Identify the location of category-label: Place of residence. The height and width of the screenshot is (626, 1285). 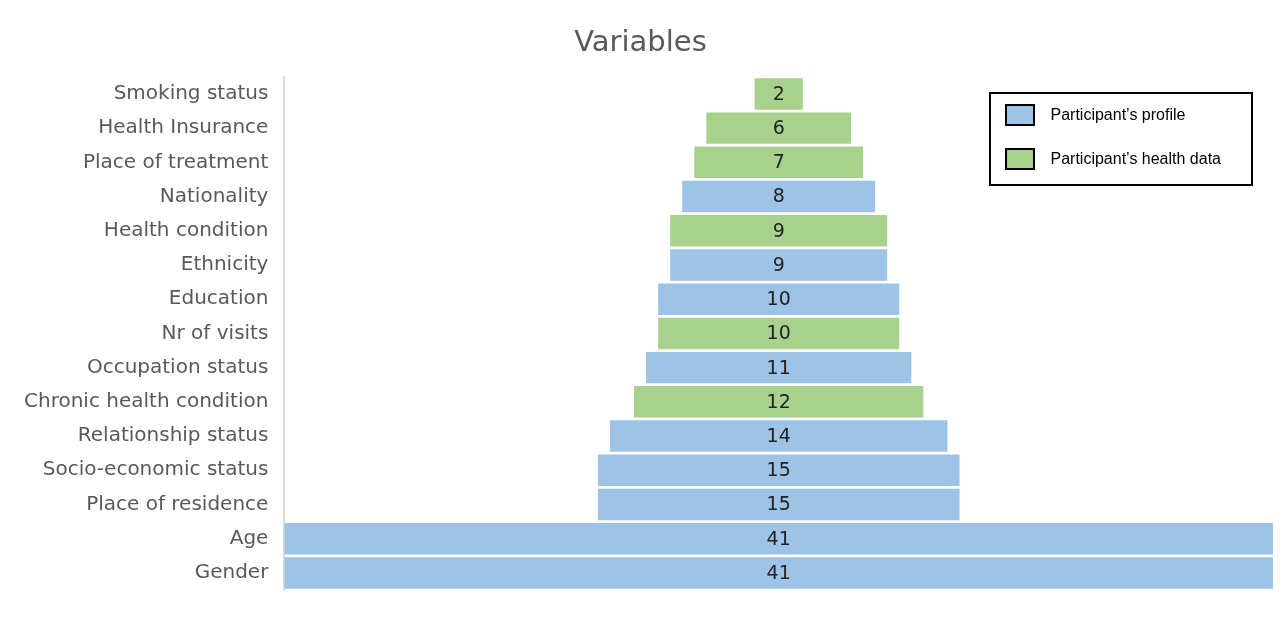
(177, 502).